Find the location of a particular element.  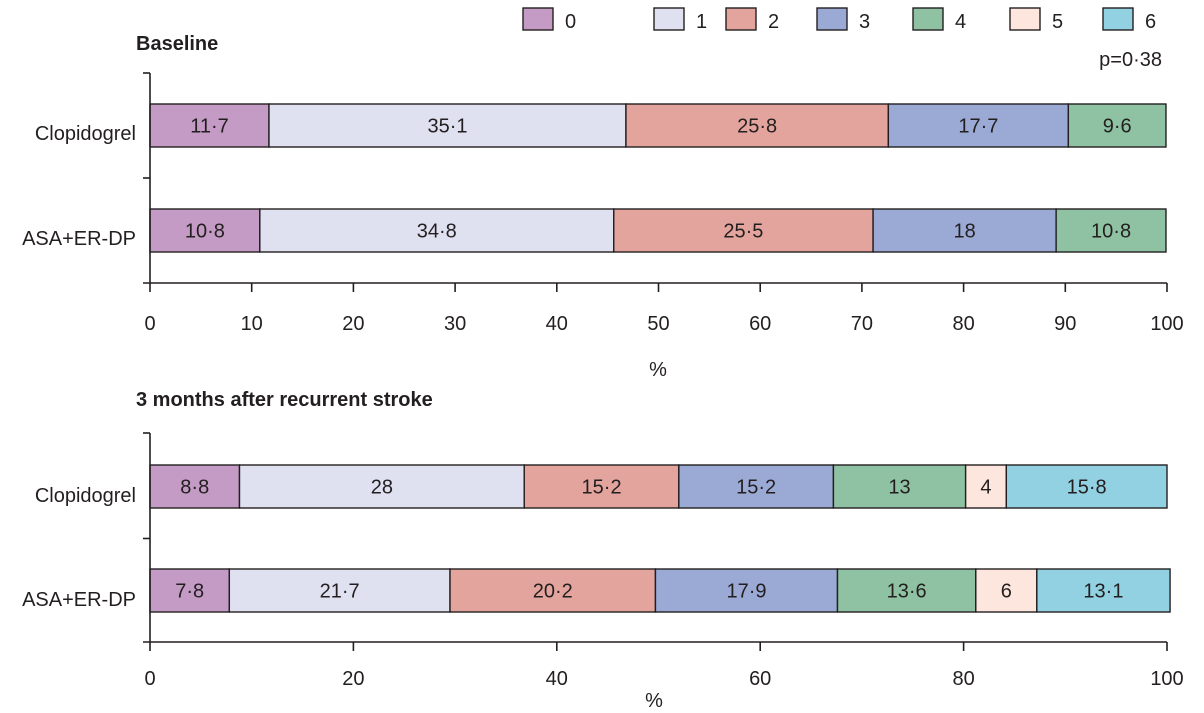

legend-label-4: 4 is located at coordinates (960, 22).